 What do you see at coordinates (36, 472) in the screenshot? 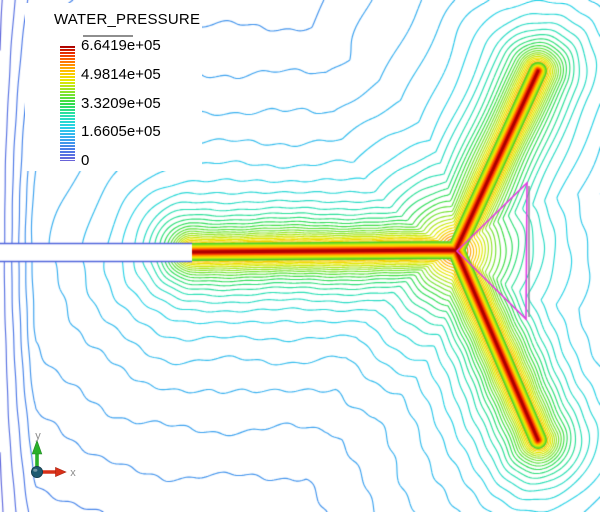
I see `origin-sphere-icon` at bounding box center [36, 472].